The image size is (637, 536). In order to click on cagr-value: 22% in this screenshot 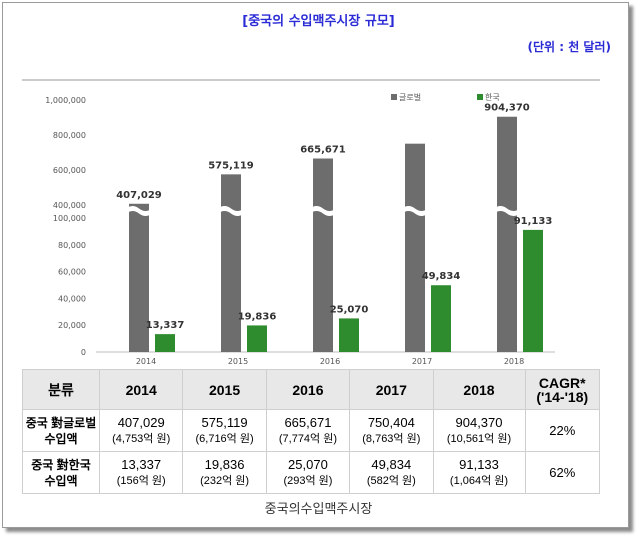, I will do `click(562, 430)`.